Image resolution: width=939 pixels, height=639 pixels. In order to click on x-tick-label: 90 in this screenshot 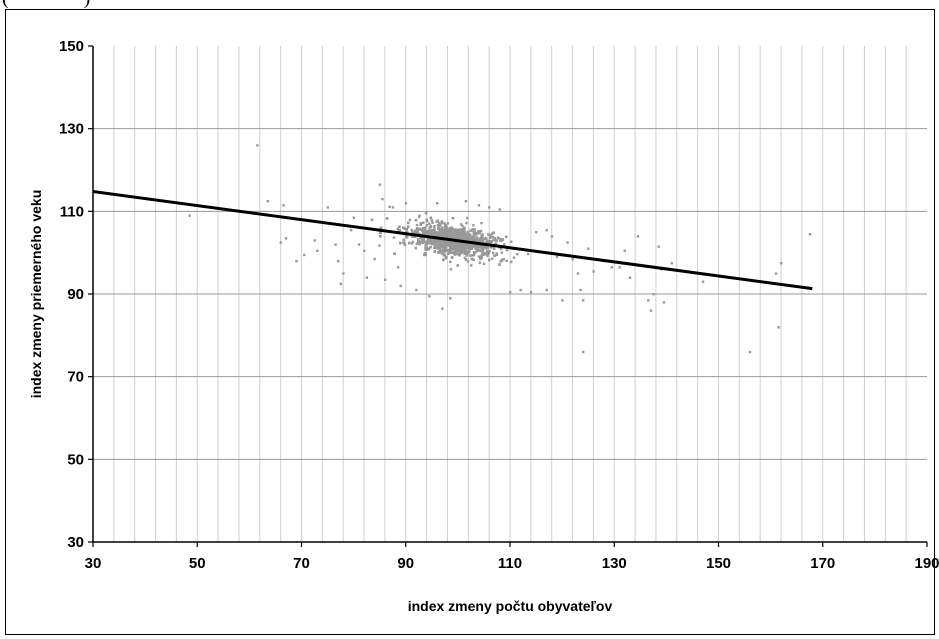, I will do `click(405, 563)`.